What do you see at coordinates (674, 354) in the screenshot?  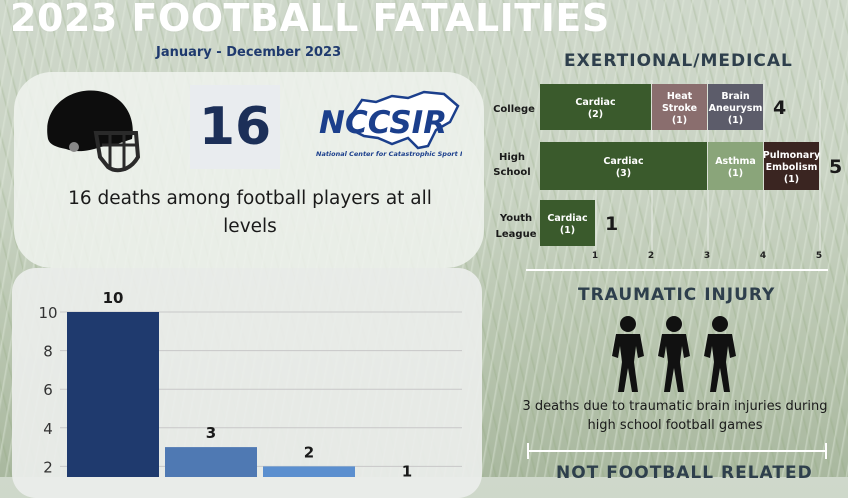 I see `football-players-icon` at bounding box center [674, 354].